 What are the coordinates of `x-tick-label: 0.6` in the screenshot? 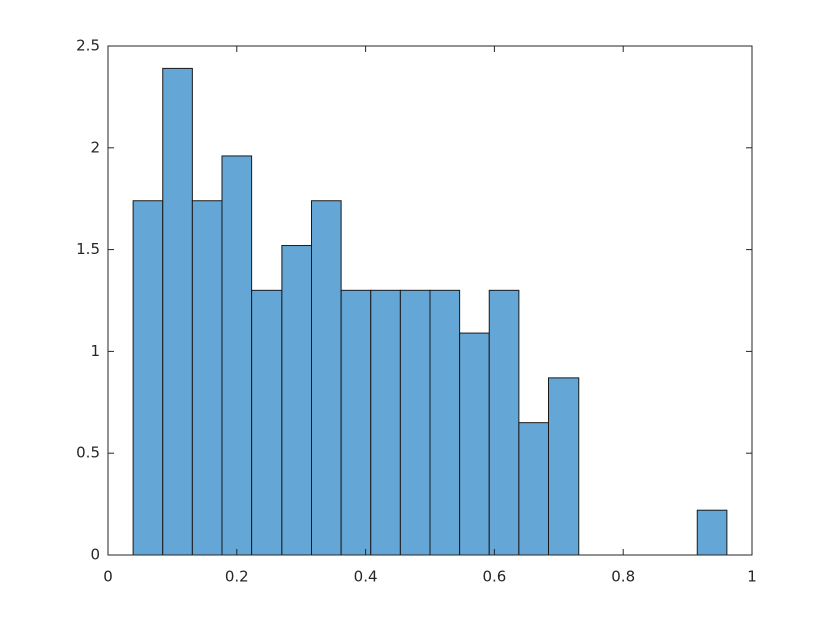 It's located at (494, 577).